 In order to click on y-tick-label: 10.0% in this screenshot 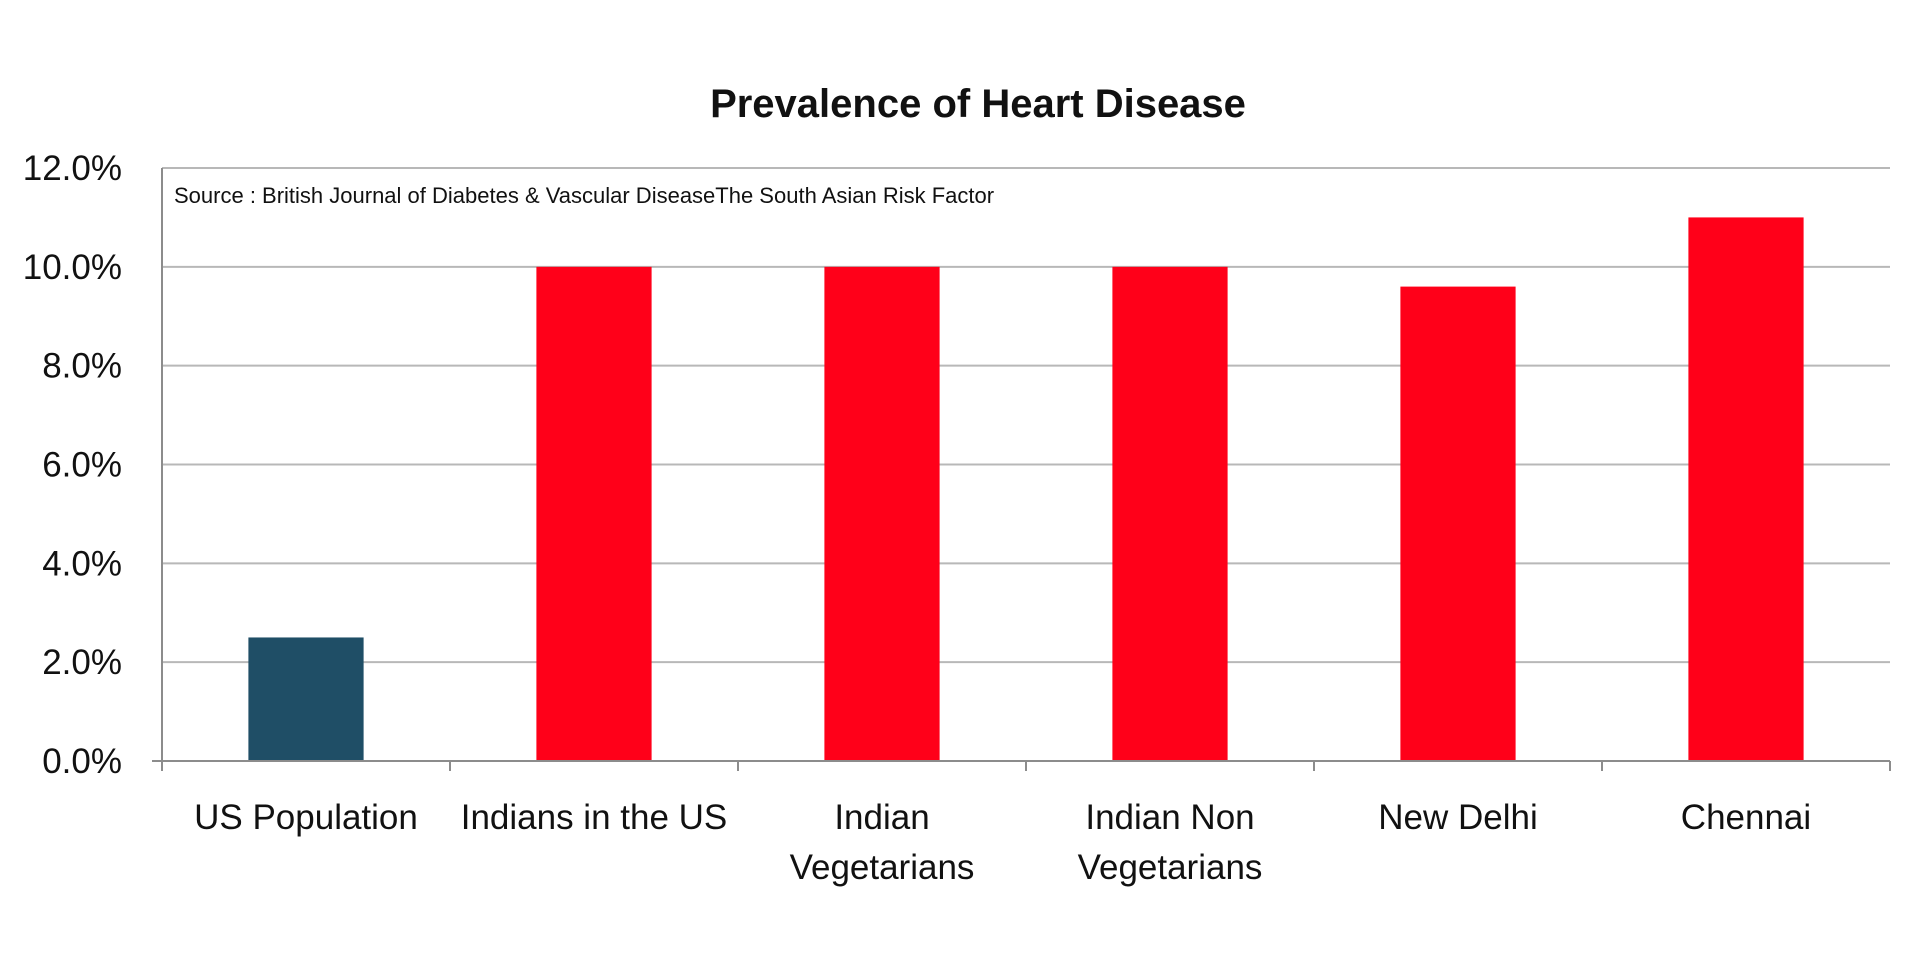, I will do `click(72, 267)`.